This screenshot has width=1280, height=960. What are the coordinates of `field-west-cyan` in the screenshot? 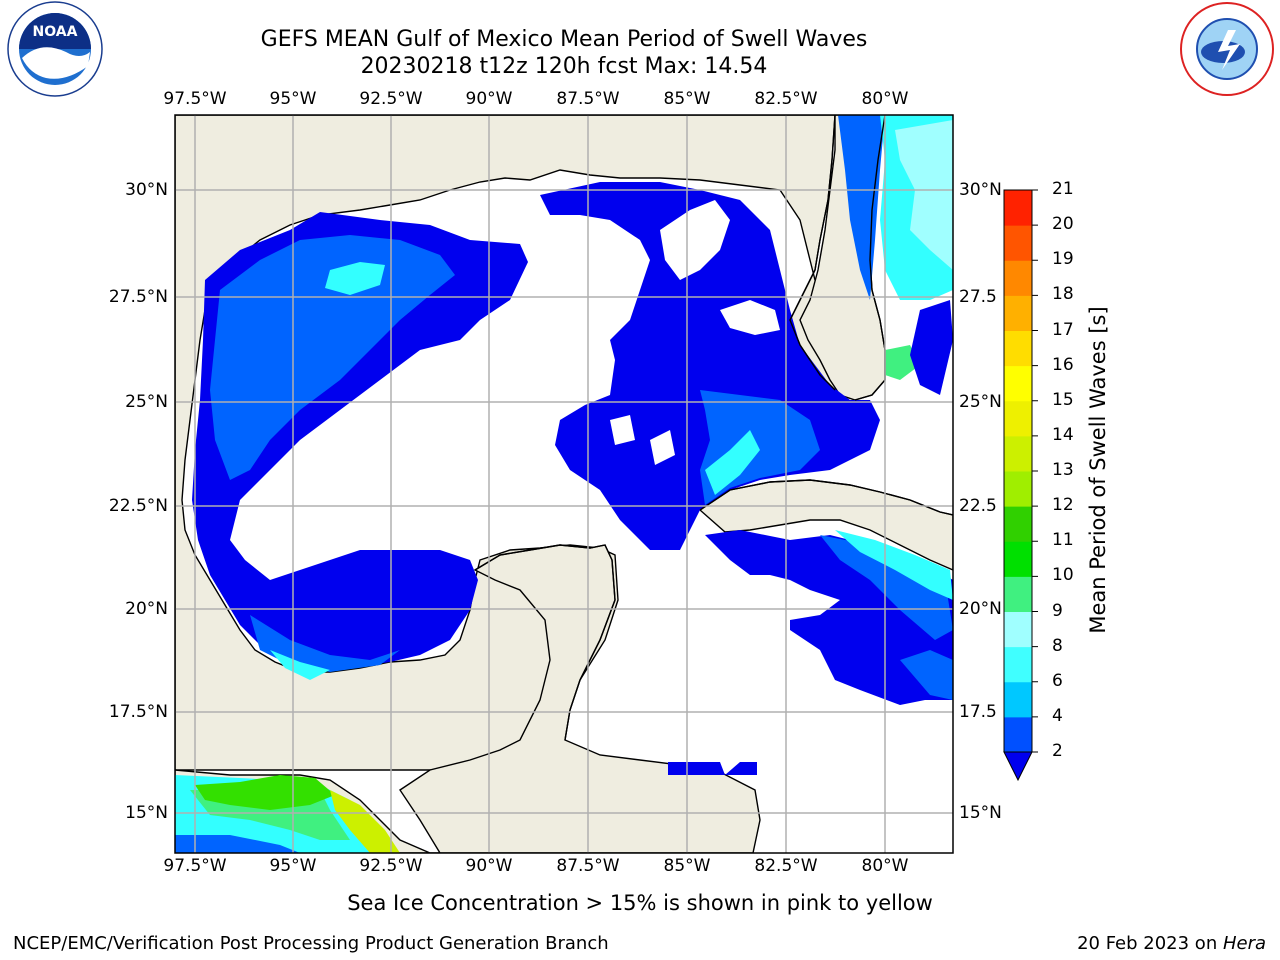 It's located at (355, 278).